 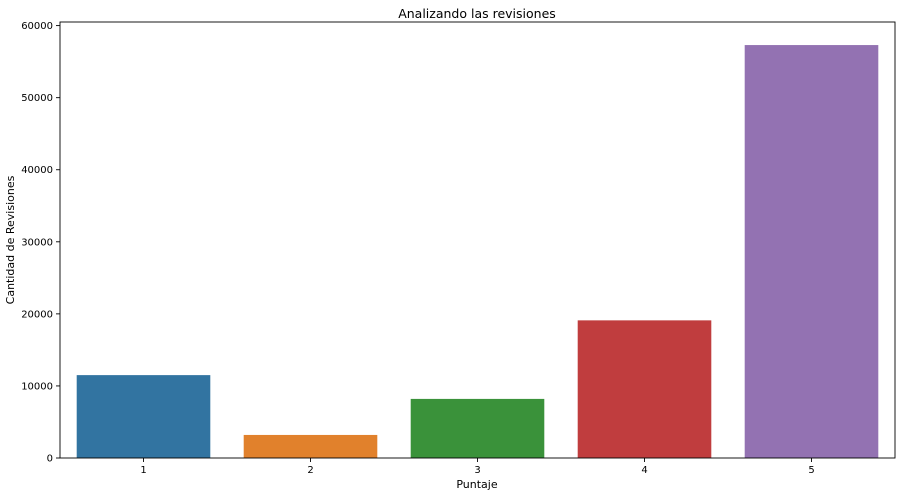 What do you see at coordinates (37, 314) in the screenshot?
I see `y-tick-label: 20000` at bounding box center [37, 314].